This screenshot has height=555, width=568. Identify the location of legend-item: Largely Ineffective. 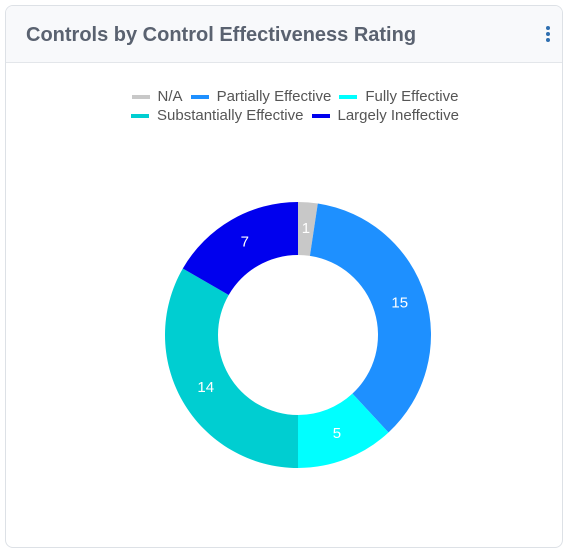
(385, 115).